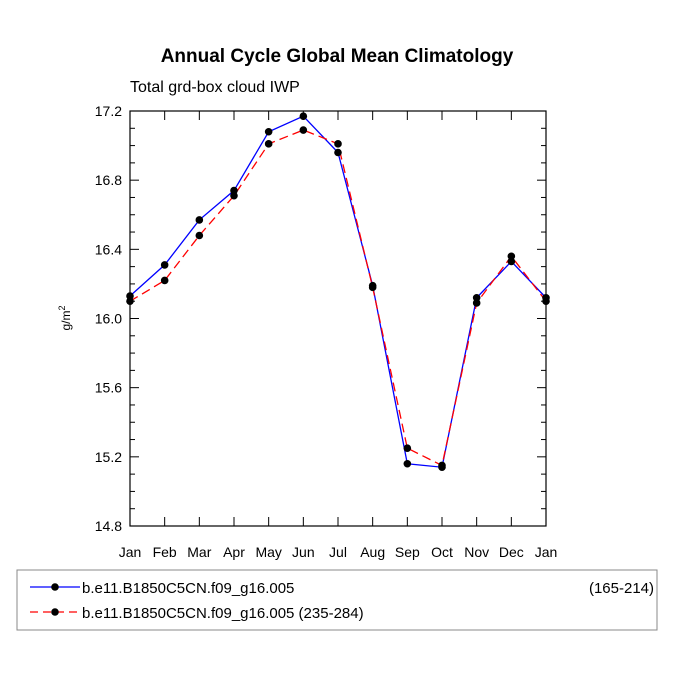 The width and height of the screenshot is (675, 676). I want to click on y-tick-label: 15.2, so click(108, 457).